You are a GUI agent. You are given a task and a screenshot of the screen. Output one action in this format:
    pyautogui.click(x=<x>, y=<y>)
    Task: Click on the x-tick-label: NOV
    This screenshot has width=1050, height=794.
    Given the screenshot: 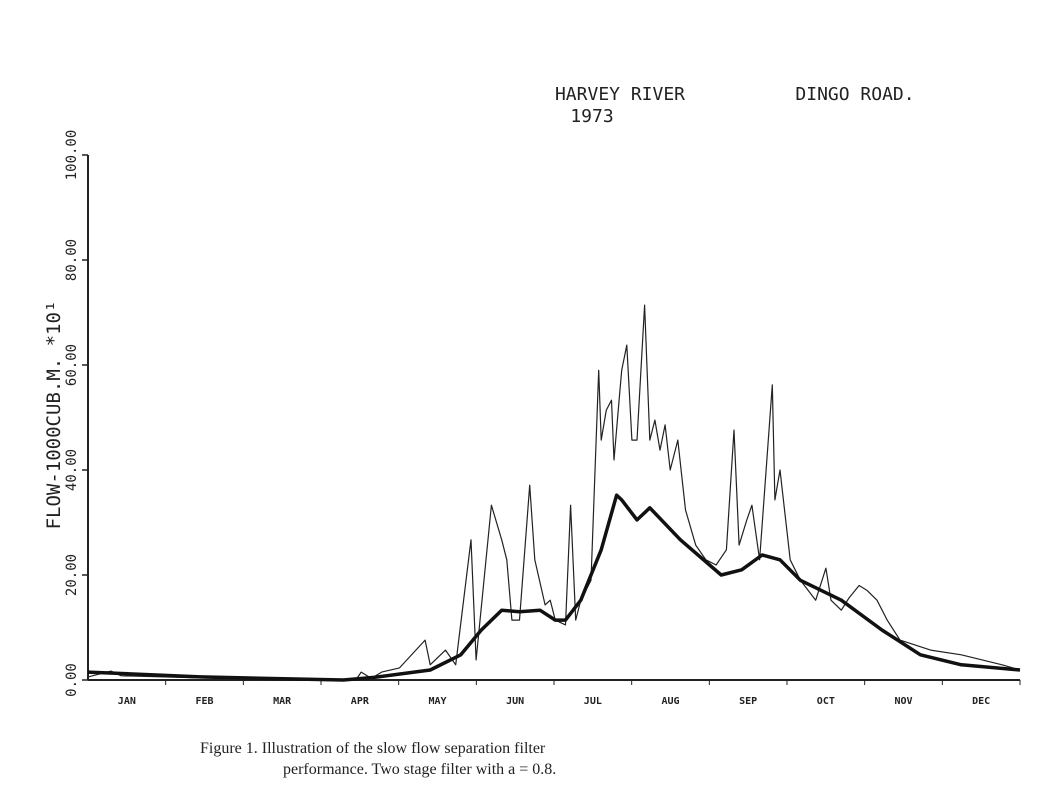 What is the action you would take?
    pyautogui.click(x=903, y=701)
    